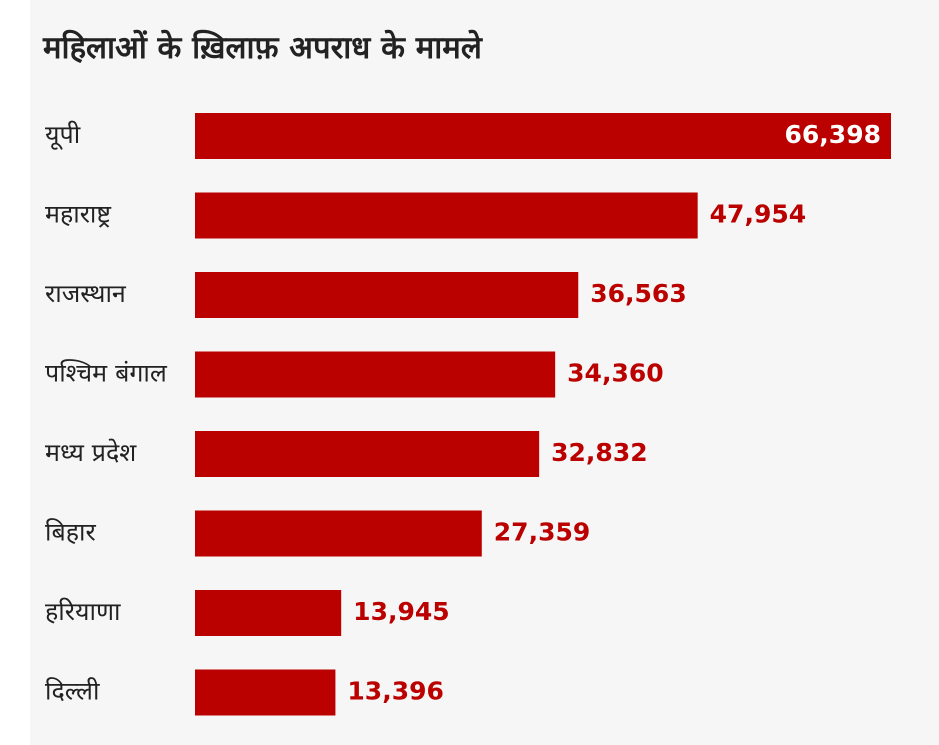  Describe the element at coordinates (72, 691) in the screenshot. I see `category-label: दिल्ली` at that location.